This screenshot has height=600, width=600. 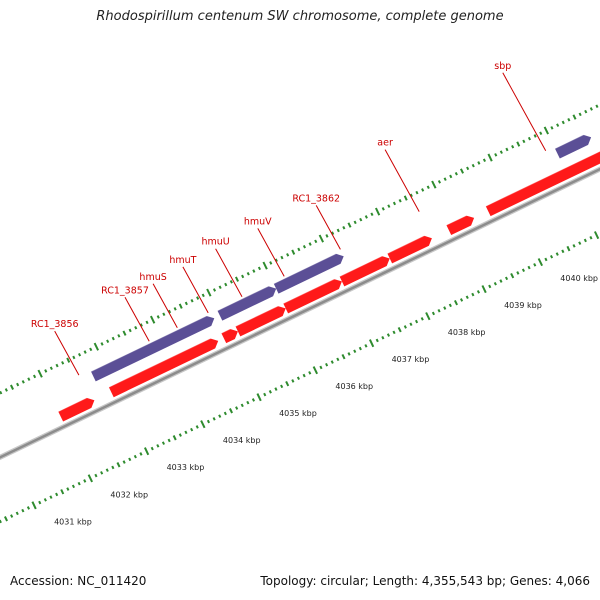 What do you see at coordinates (572, 140) in the screenshot?
I see `forward-gene-highlight` at bounding box center [572, 140].